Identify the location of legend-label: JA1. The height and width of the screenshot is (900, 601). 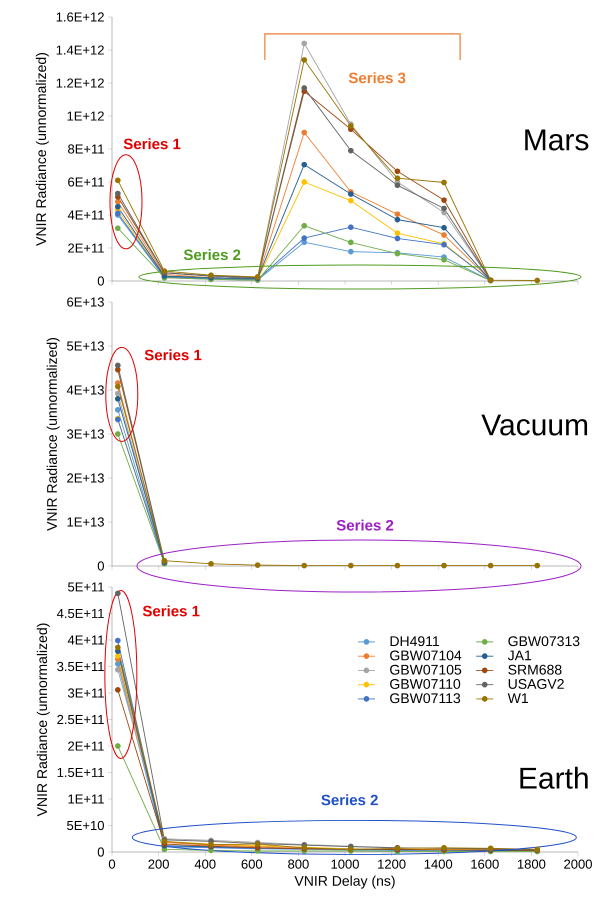
(520, 655).